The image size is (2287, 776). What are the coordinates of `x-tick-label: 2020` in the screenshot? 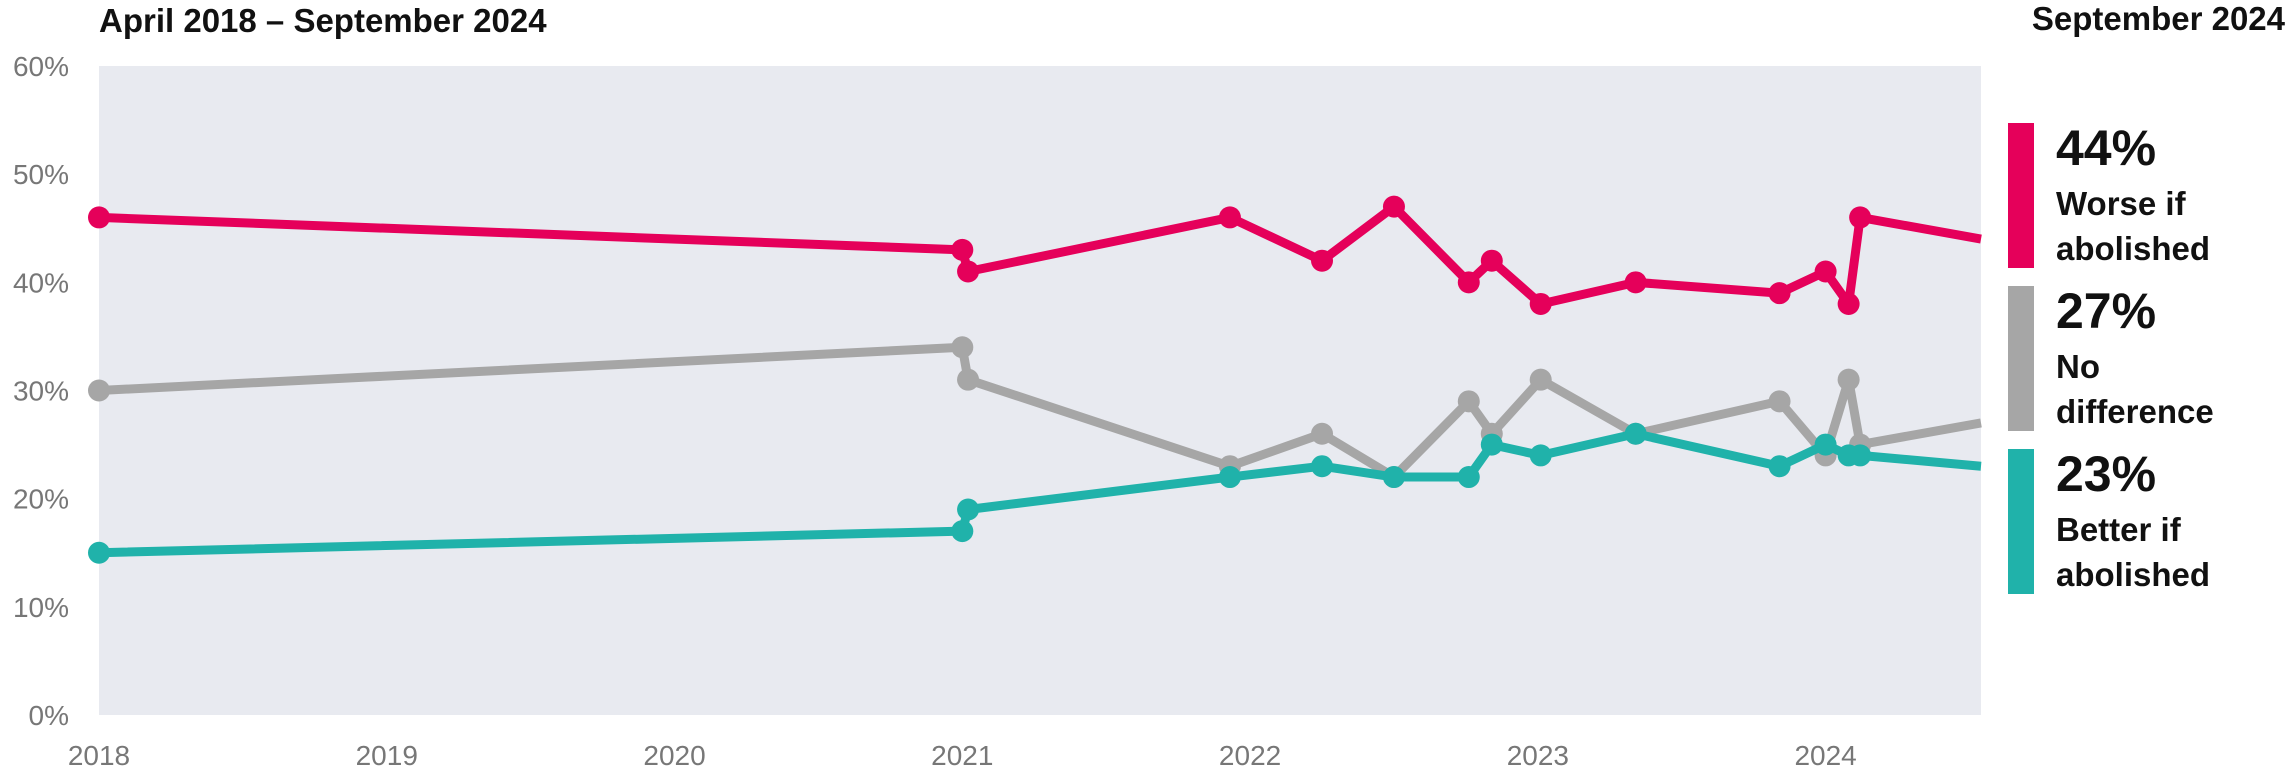 It's located at (674, 755).